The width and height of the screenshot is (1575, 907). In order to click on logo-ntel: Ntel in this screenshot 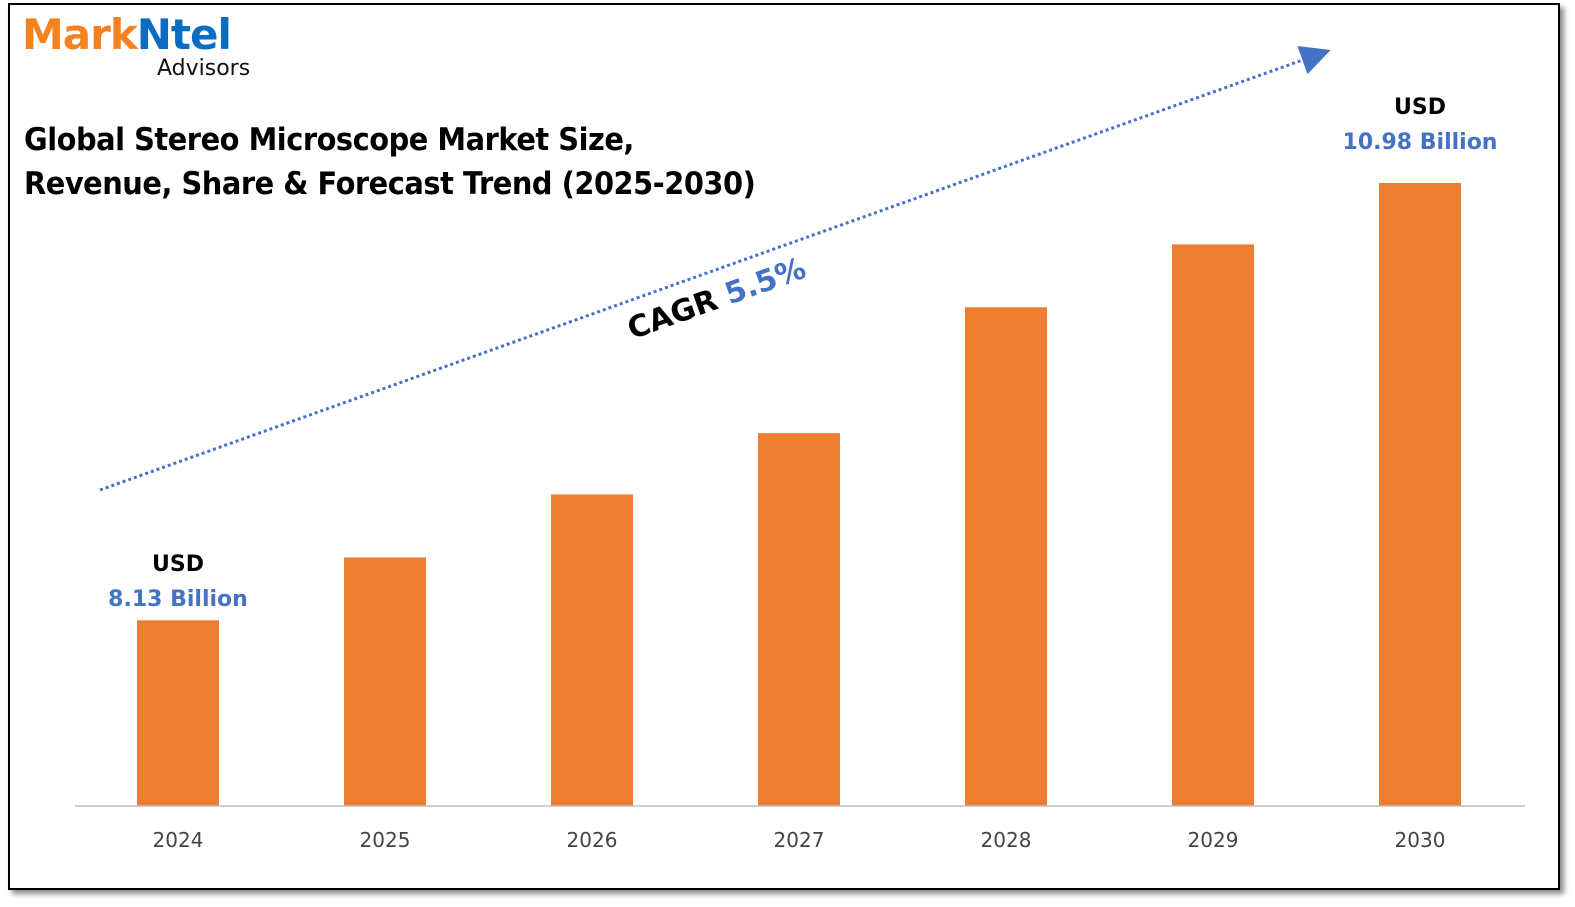, I will do `click(184, 34)`.